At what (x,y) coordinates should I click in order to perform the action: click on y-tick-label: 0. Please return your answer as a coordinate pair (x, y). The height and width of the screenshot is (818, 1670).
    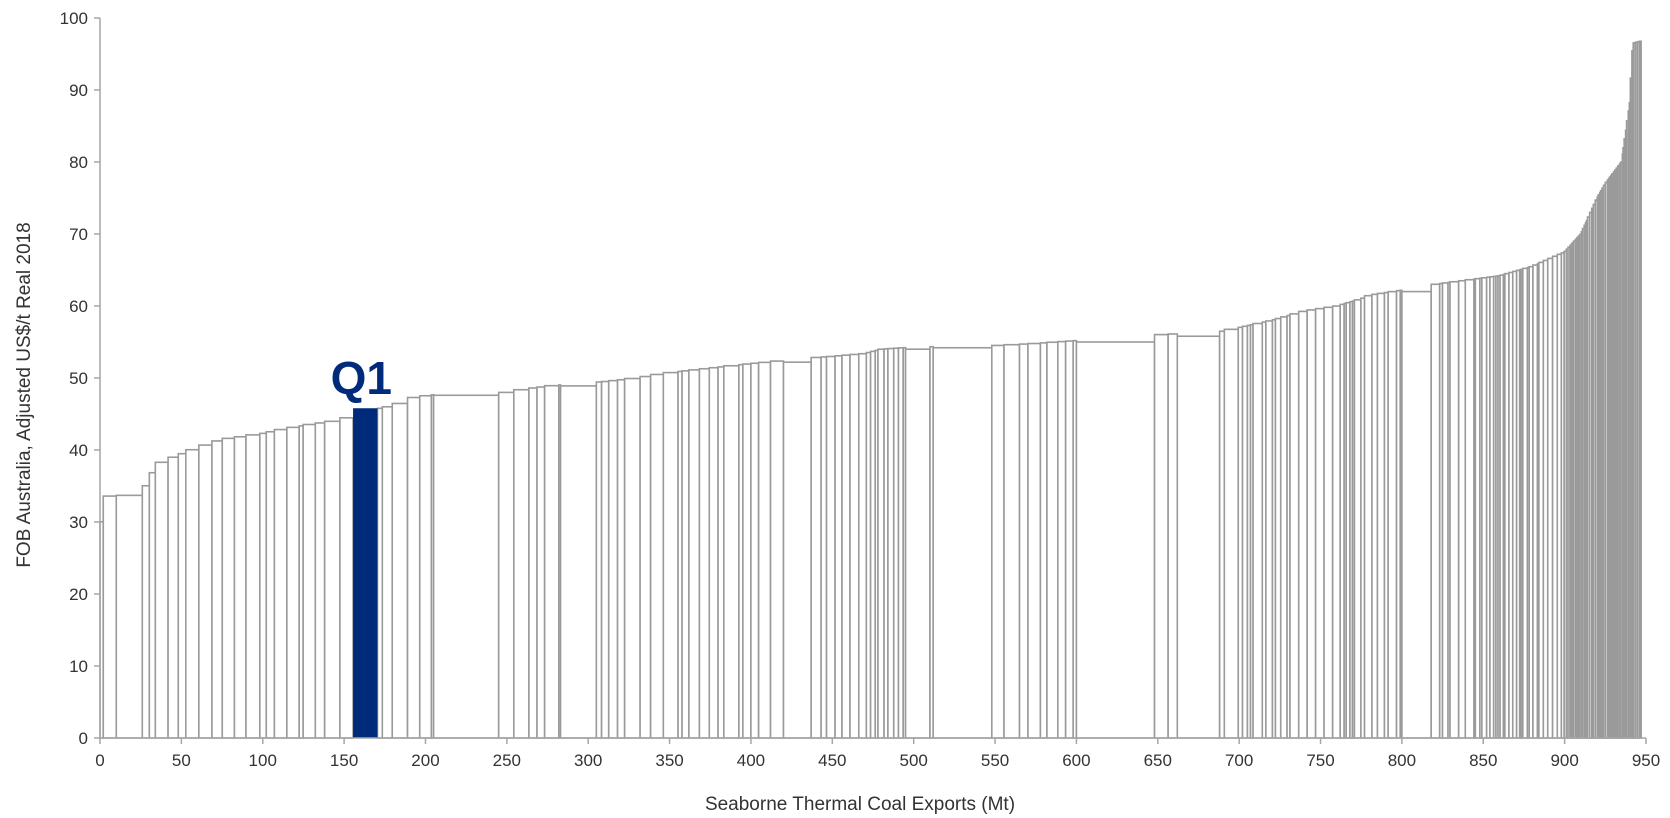
    Looking at the image, I should click on (83, 738).